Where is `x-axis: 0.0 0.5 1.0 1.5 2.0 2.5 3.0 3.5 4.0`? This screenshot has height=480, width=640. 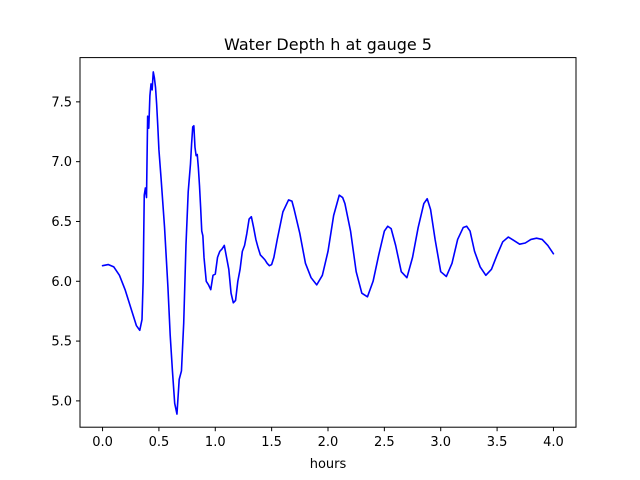 x-axis: 0.0 0.5 1.0 1.5 2.0 2.5 3.0 3.5 4.0 is located at coordinates (328, 438).